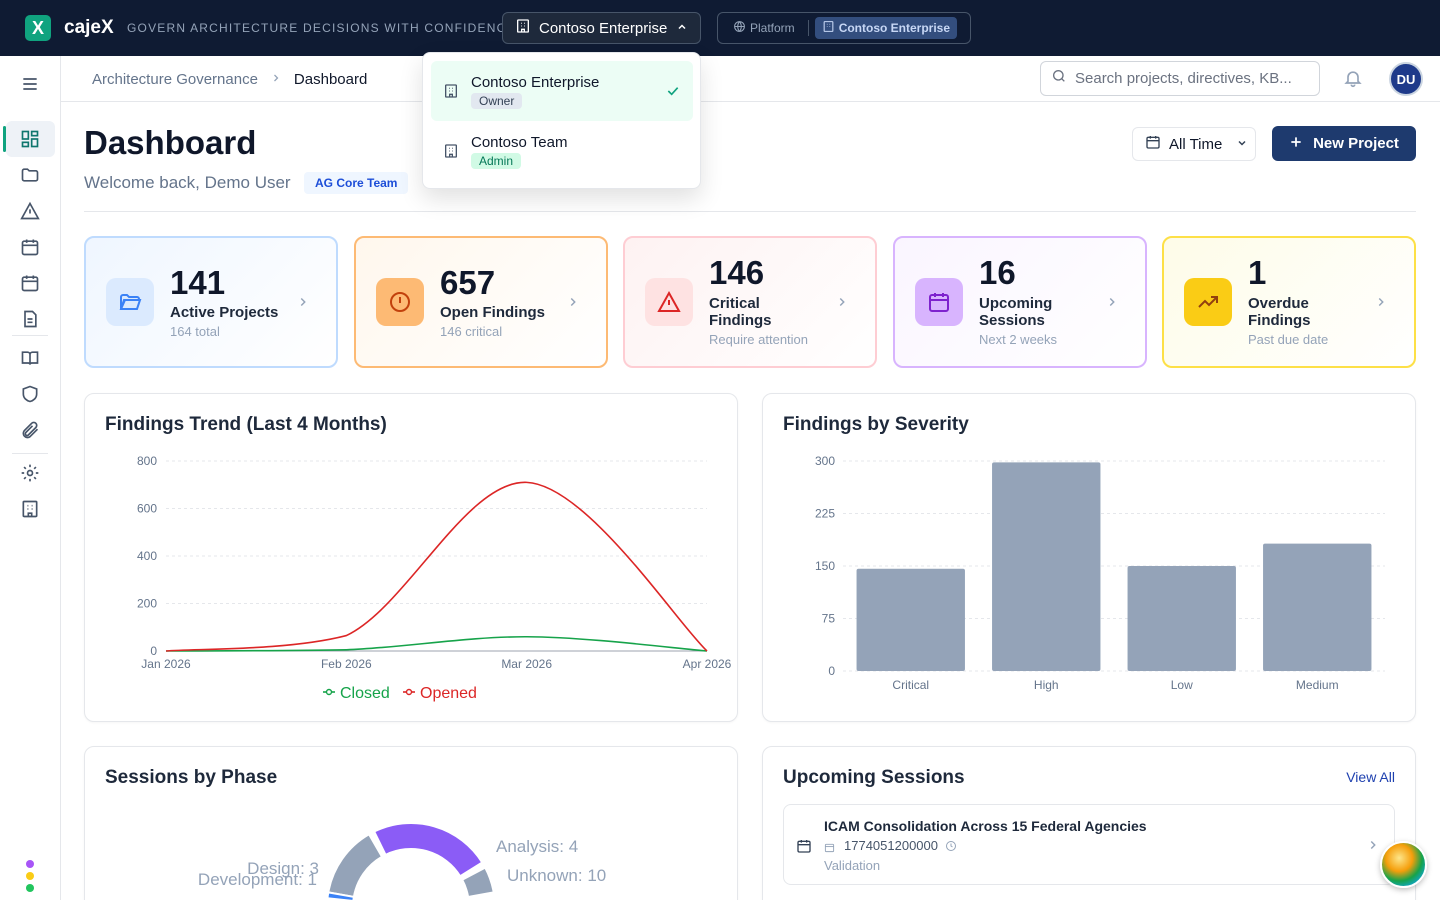  What do you see at coordinates (669, 302) in the screenshot?
I see `warning-triangle-icon` at bounding box center [669, 302].